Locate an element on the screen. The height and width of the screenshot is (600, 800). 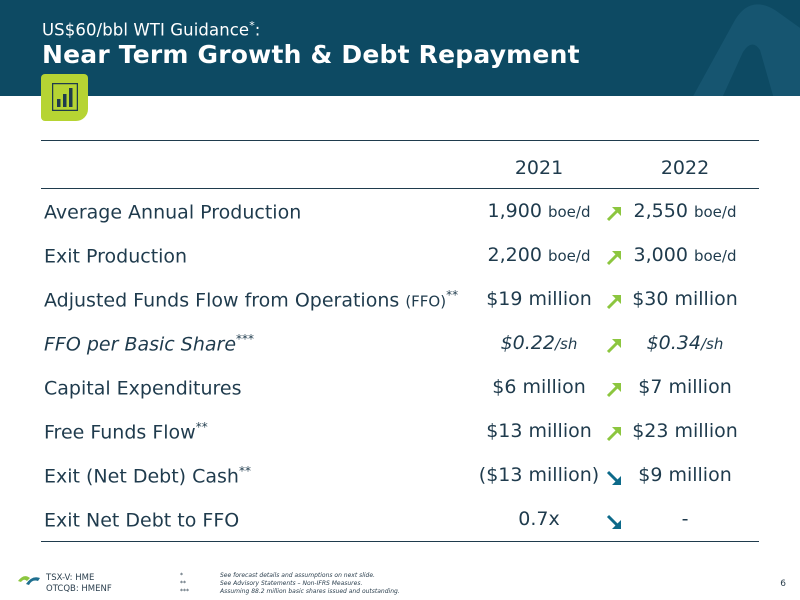
table-row-ffo-per-share: FFO per Basic Share*** $0.22/sh $0.34/sh is located at coordinates (400, 347).